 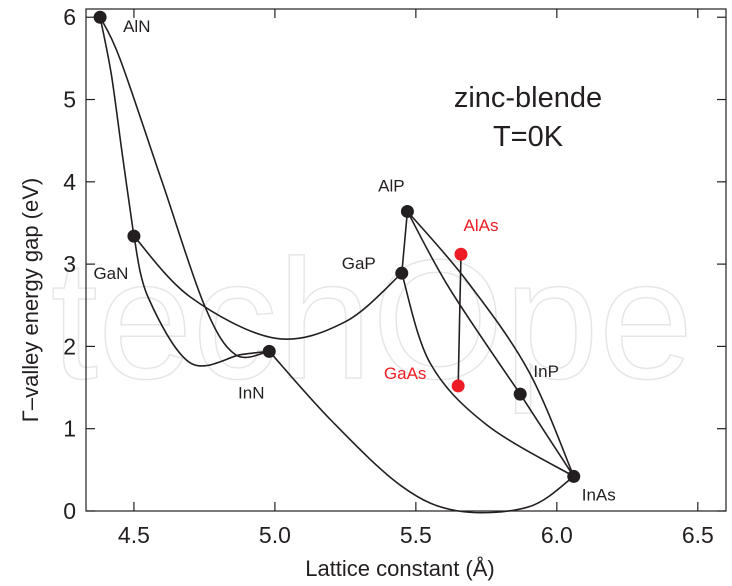 What do you see at coordinates (599, 494) in the screenshot?
I see `label-inas: InAs` at bounding box center [599, 494].